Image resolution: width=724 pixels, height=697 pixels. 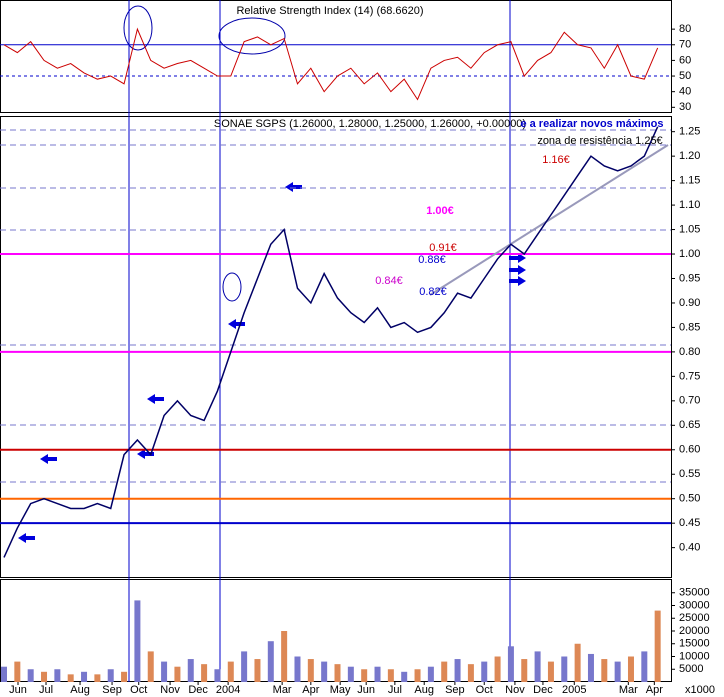 What do you see at coordinates (694, 656) in the screenshot?
I see `y-tick-label: 10000` at bounding box center [694, 656].